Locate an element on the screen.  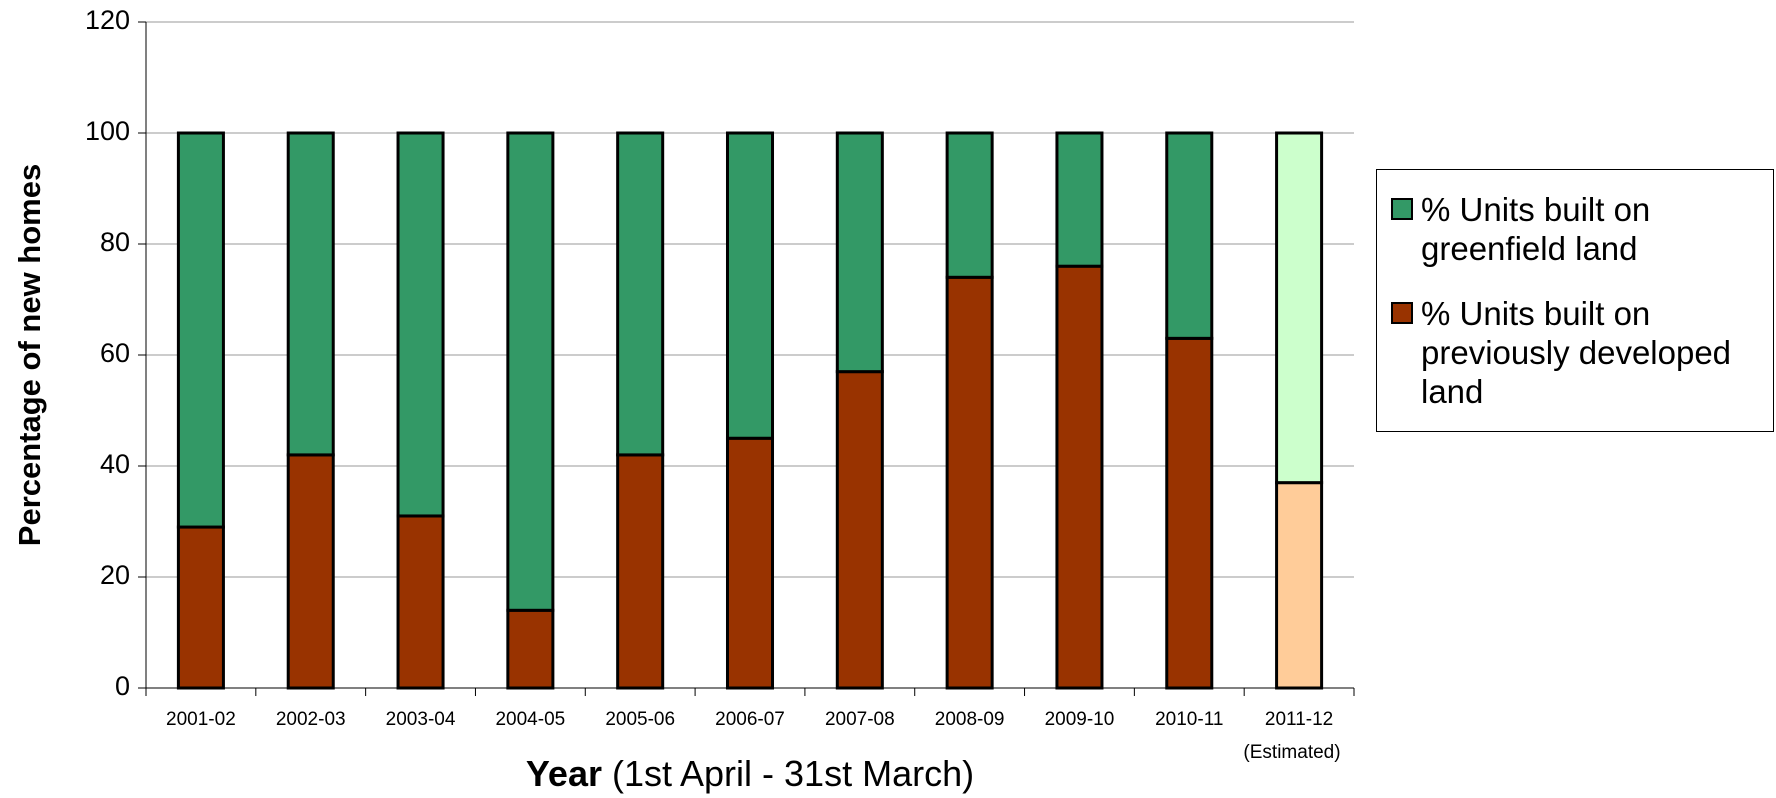
annotation: (Estimated) is located at coordinates (1291, 752).